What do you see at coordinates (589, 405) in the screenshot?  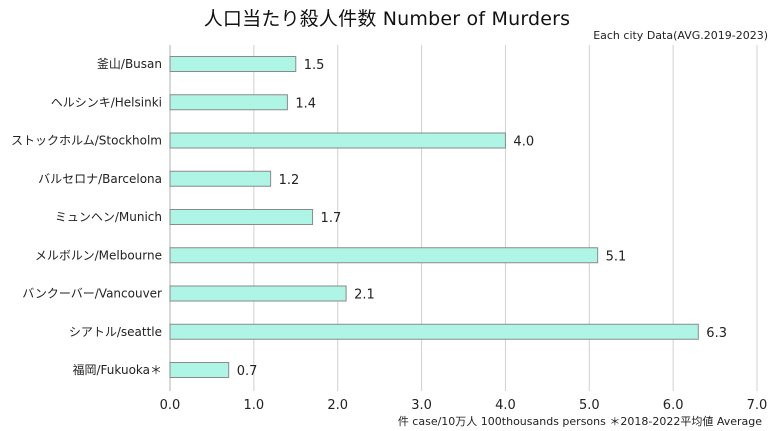 I see `x-tick-label: 5.0` at bounding box center [589, 405].